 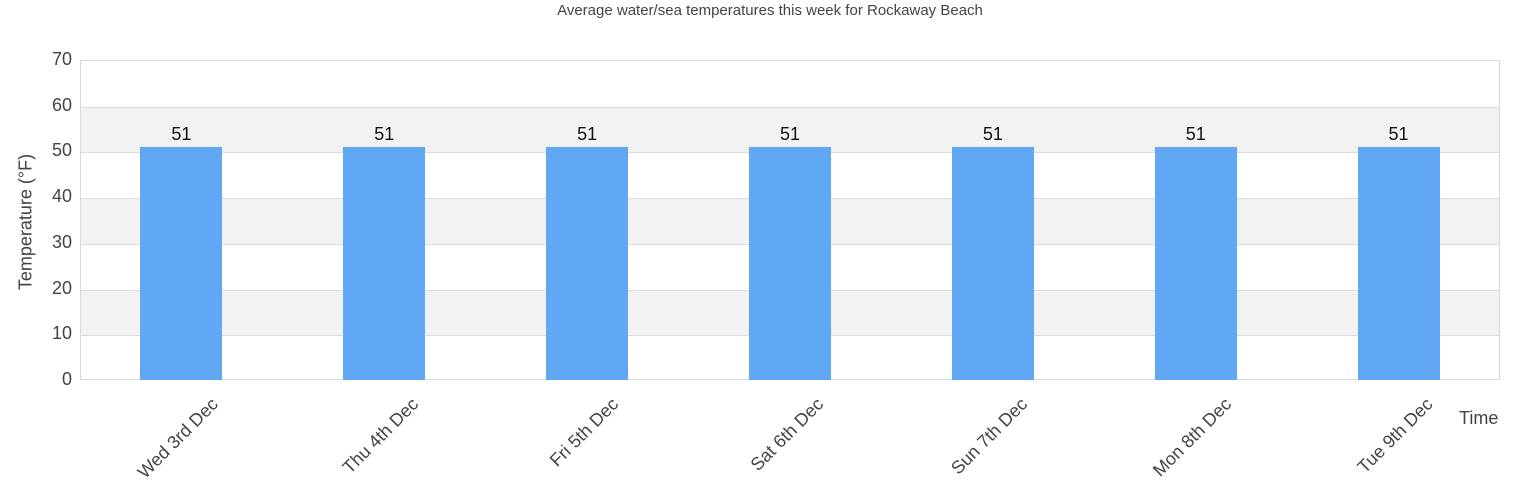 What do you see at coordinates (61, 59) in the screenshot?
I see `y-tick-label: 70` at bounding box center [61, 59].